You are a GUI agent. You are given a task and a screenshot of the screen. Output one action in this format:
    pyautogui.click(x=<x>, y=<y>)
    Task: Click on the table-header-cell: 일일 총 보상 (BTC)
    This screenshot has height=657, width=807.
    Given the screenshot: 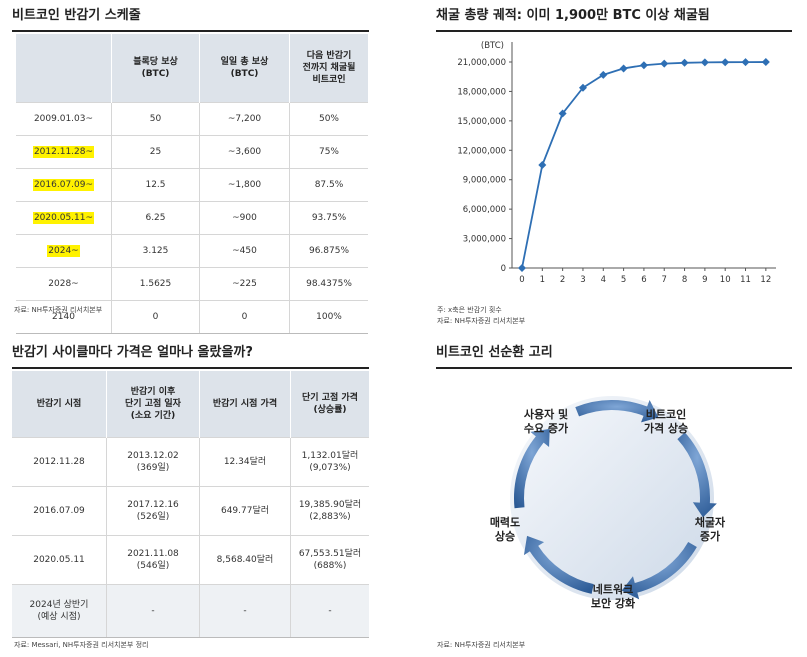 What is the action you would take?
    pyautogui.click(x=244, y=68)
    